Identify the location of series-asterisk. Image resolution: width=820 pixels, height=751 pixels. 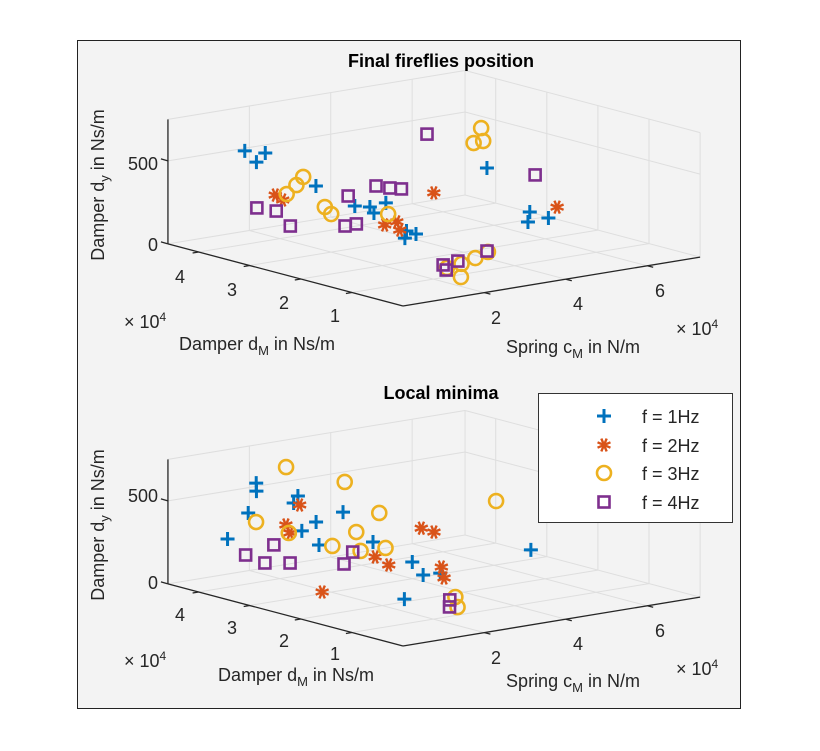
(416, 211).